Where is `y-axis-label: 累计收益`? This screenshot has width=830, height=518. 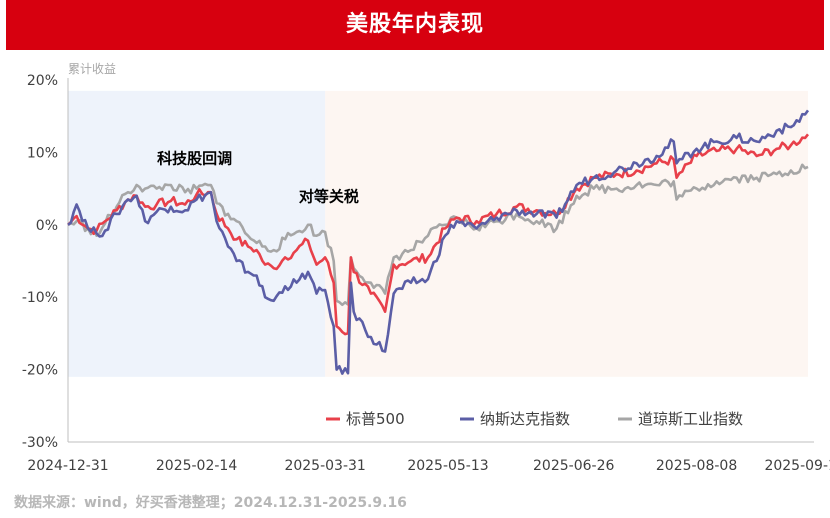
y-axis-label: 累计收益 is located at coordinates (92, 69).